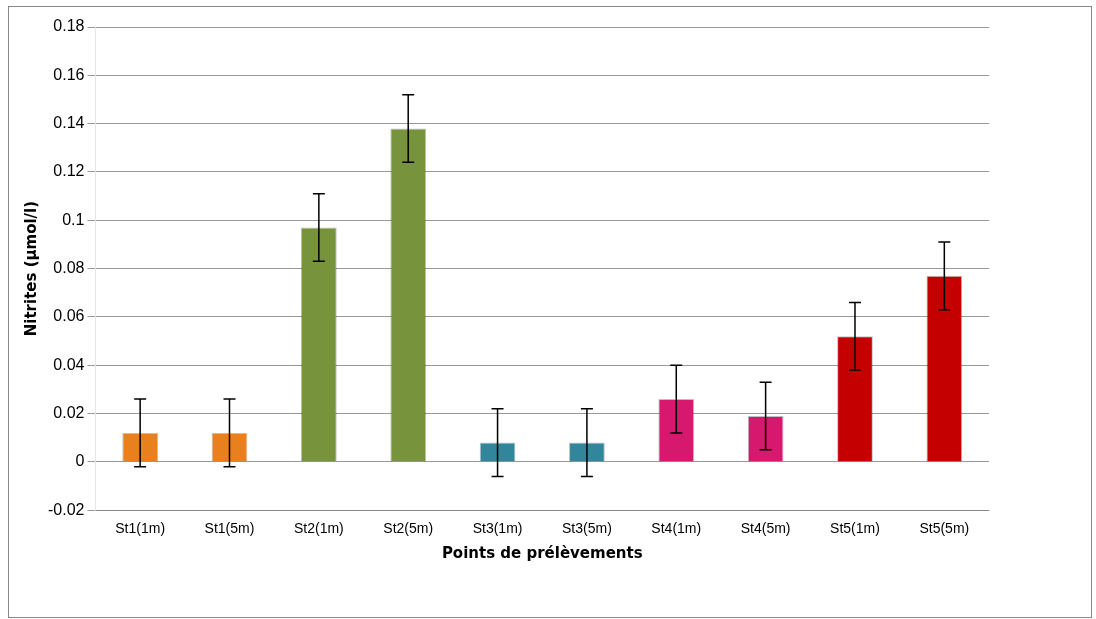 Image resolution: width=1096 pixels, height=619 pixels. What do you see at coordinates (69, 74) in the screenshot?
I see `y-tick-label: 0.16` at bounding box center [69, 74].